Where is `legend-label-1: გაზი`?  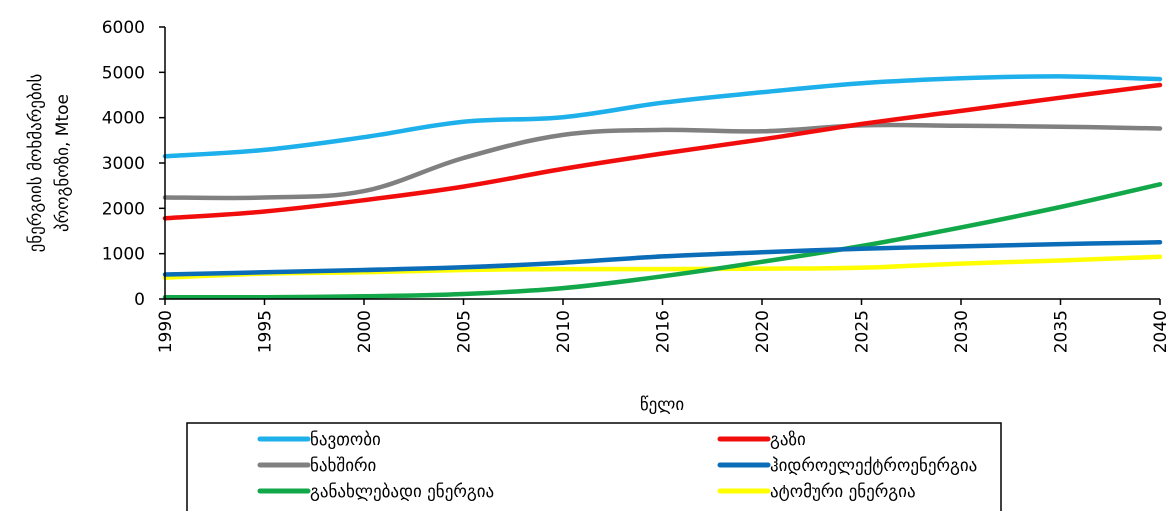
legend-label-1: გაზი is located at coordinates (788, 440).